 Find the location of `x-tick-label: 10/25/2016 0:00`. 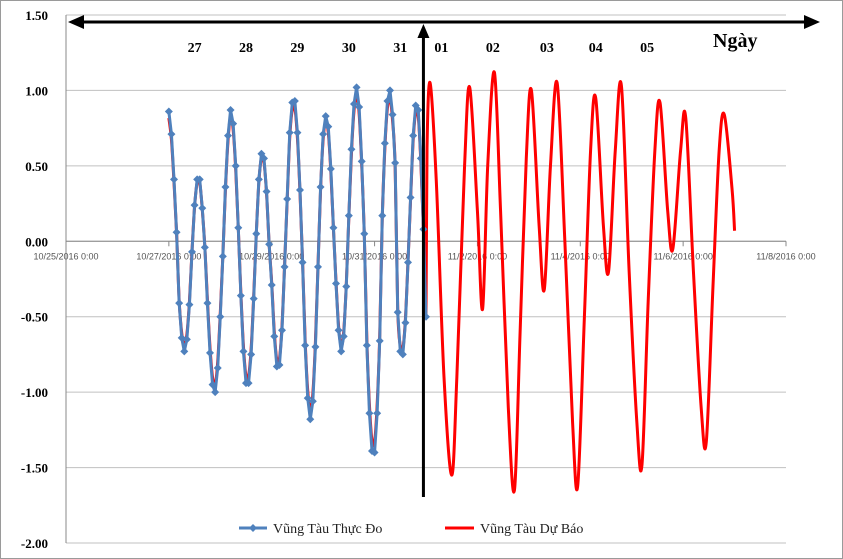

x-tick-label: 10/25/2016 0:00 is located at coordinates (65, 256).